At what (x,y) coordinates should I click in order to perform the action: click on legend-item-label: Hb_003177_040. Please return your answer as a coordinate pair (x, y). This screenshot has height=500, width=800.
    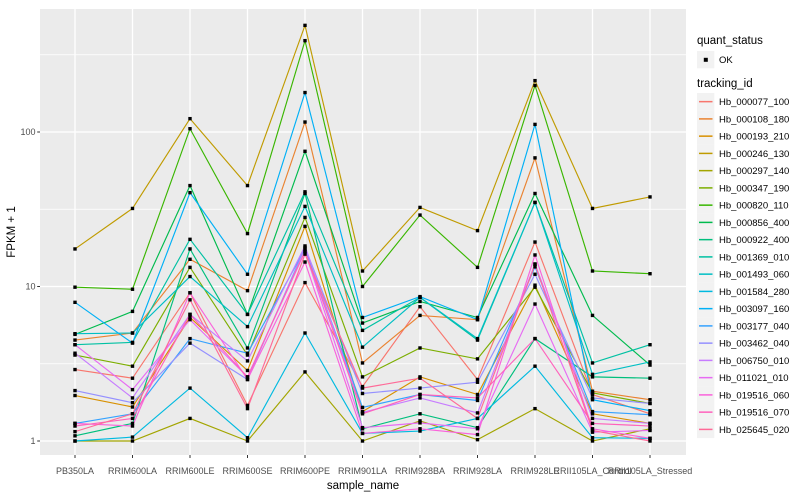
    Looking at the image, I should click on (754, 326).